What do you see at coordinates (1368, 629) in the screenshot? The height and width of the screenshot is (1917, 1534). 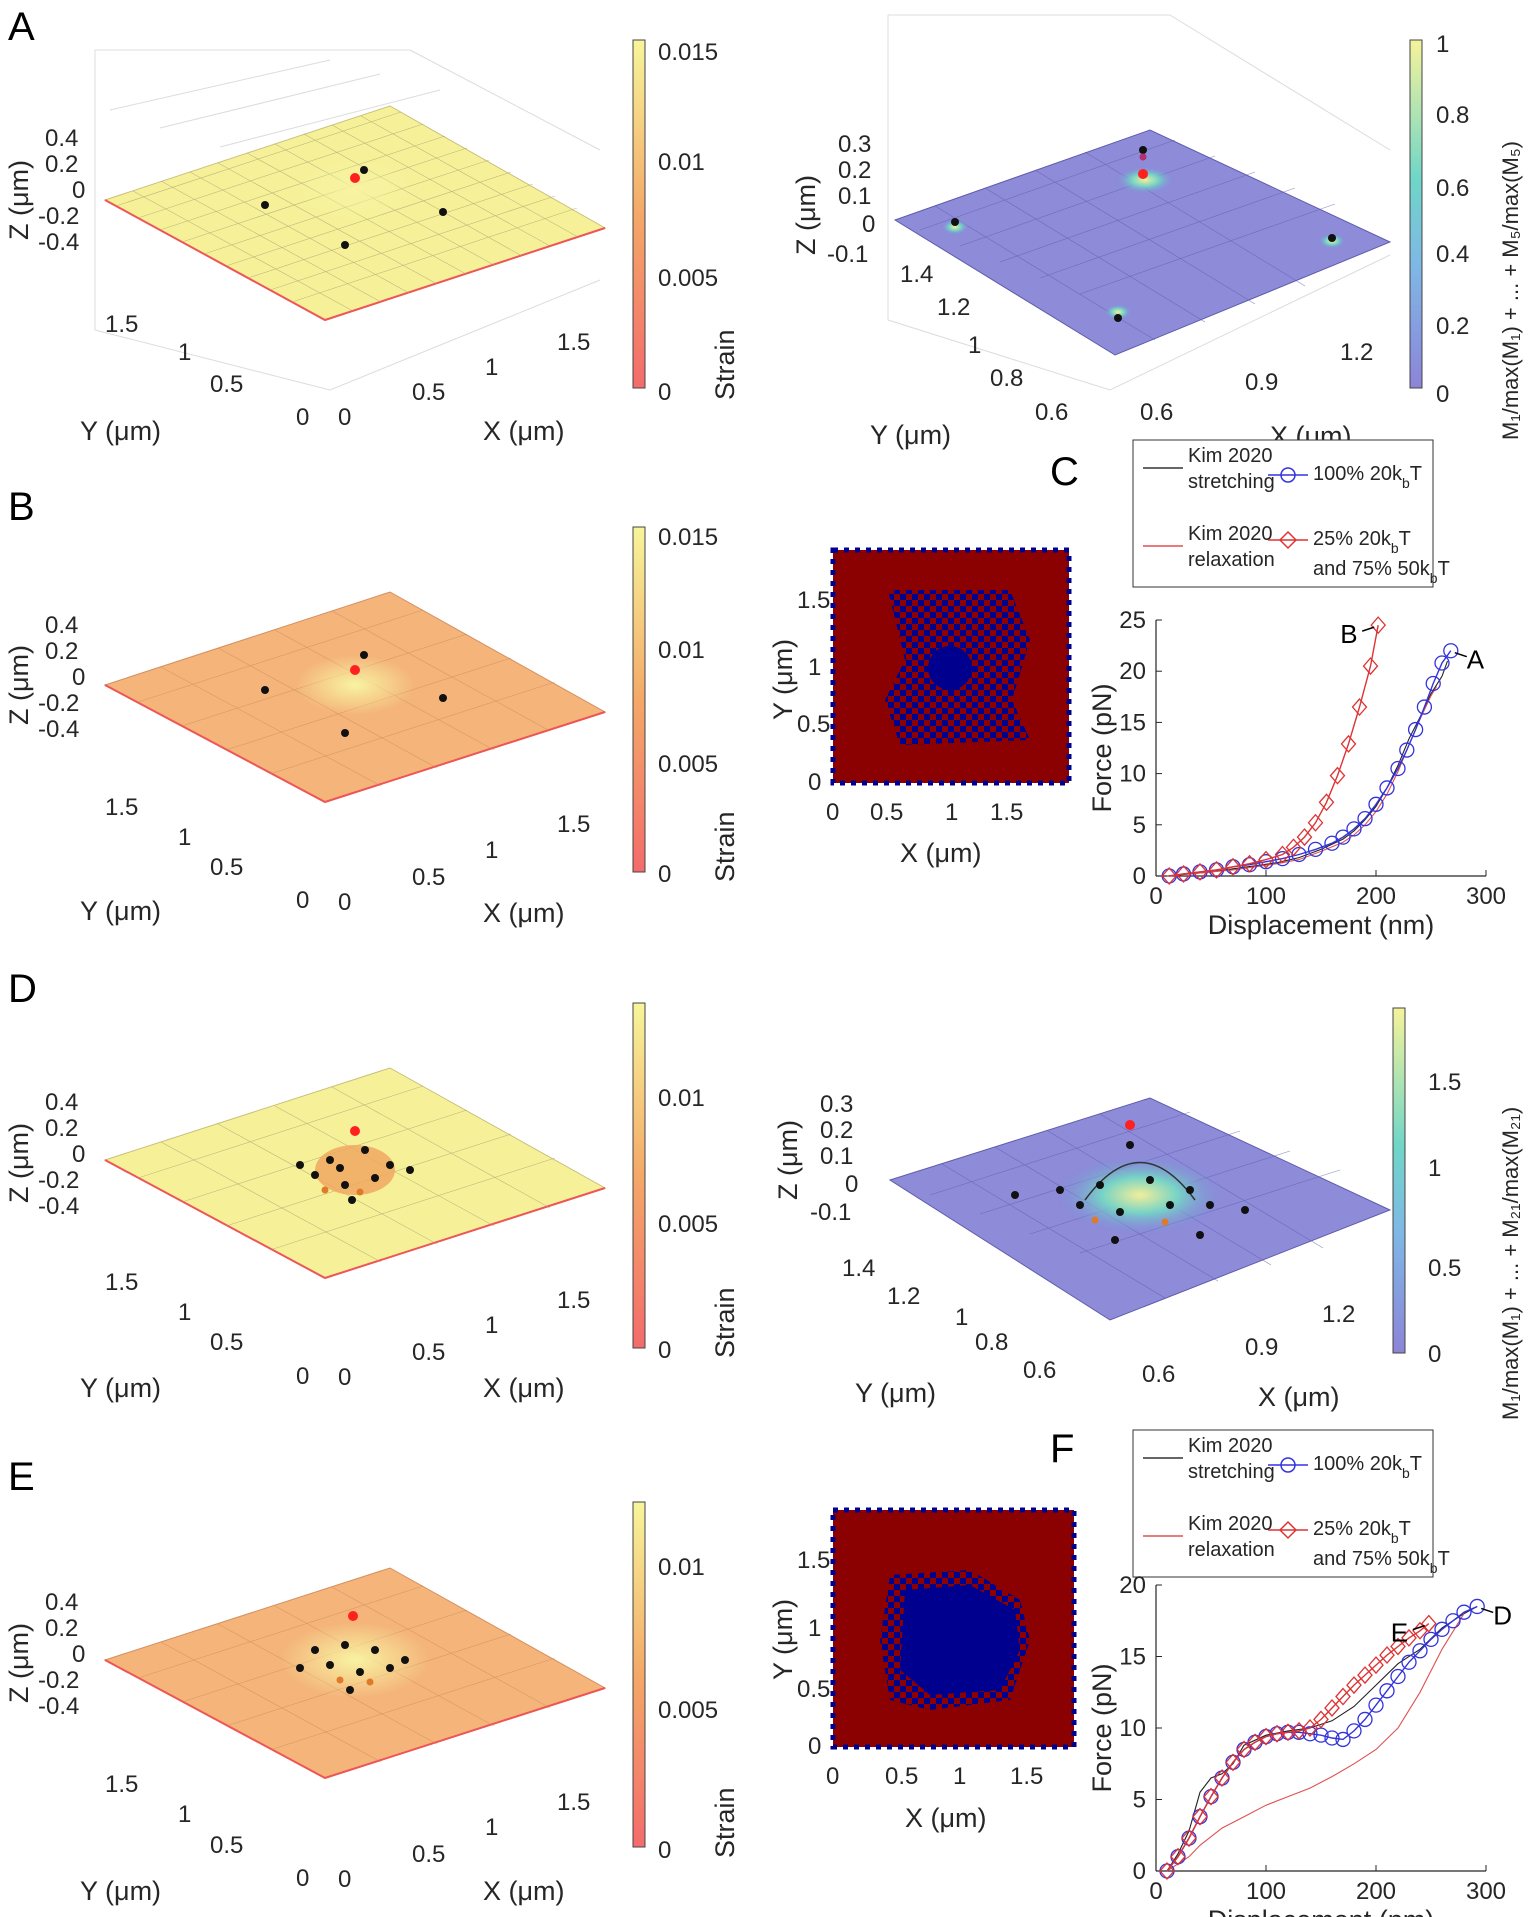 I see `annotation-arrow` at bounding box center [1368, 629].